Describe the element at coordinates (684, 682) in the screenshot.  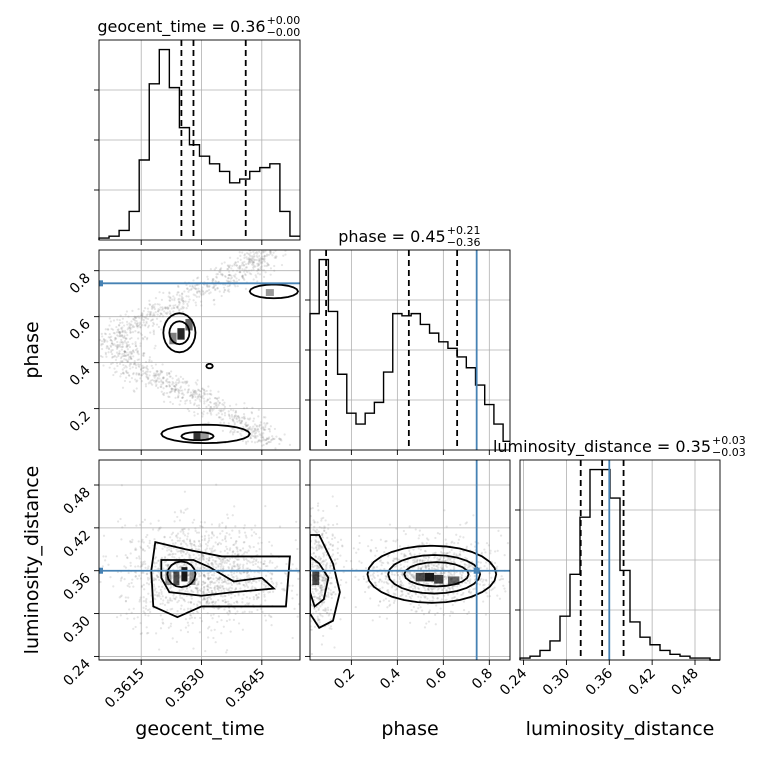
I see `x-tick-label: 0.48` at that location.